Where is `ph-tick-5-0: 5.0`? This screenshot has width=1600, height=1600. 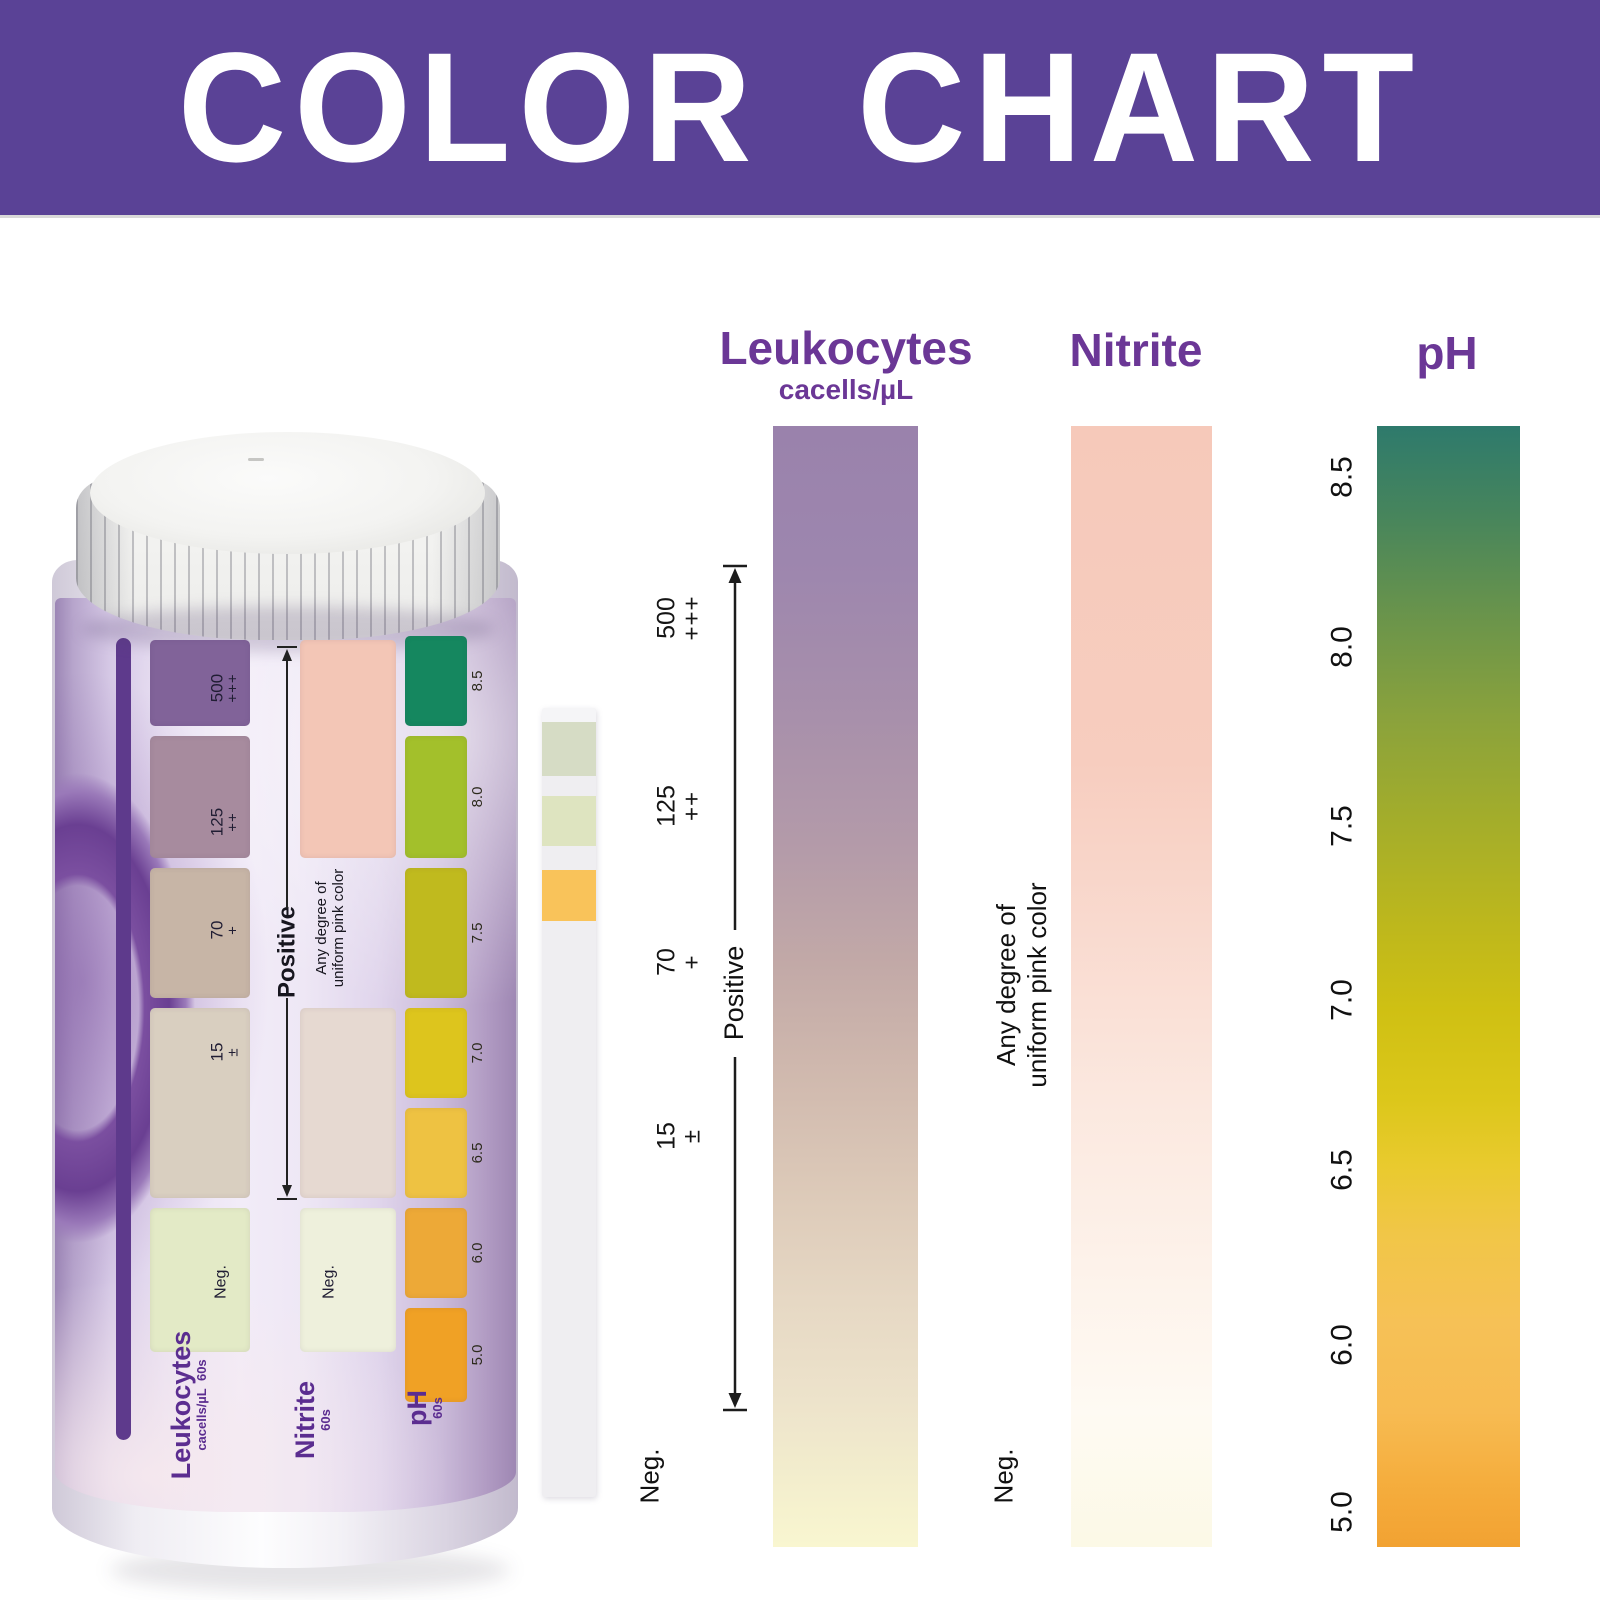
ph-tick-5-0: 5.0 is located at coordinates (1342, 1512).